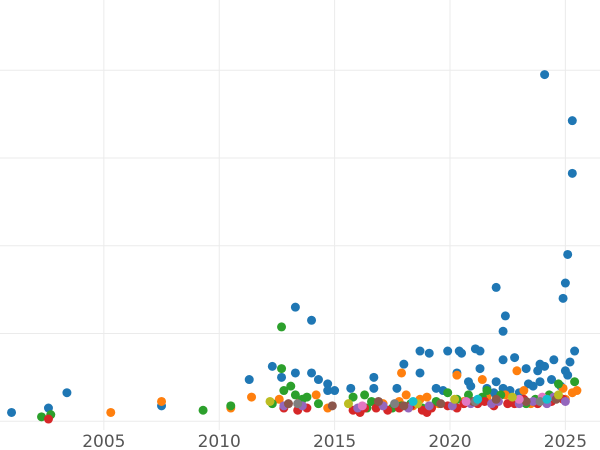  I want to click on x-axis-tick-labels: 2005 2010 2015 2020 2025, so click(334, 441).